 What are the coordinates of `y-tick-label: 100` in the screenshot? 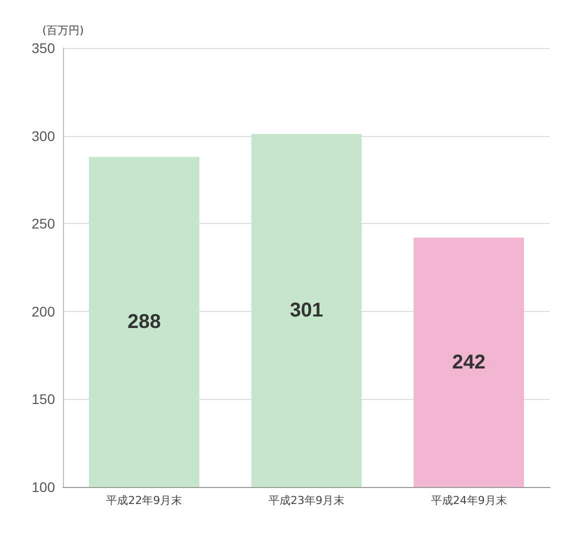 It's located at (44, 487).